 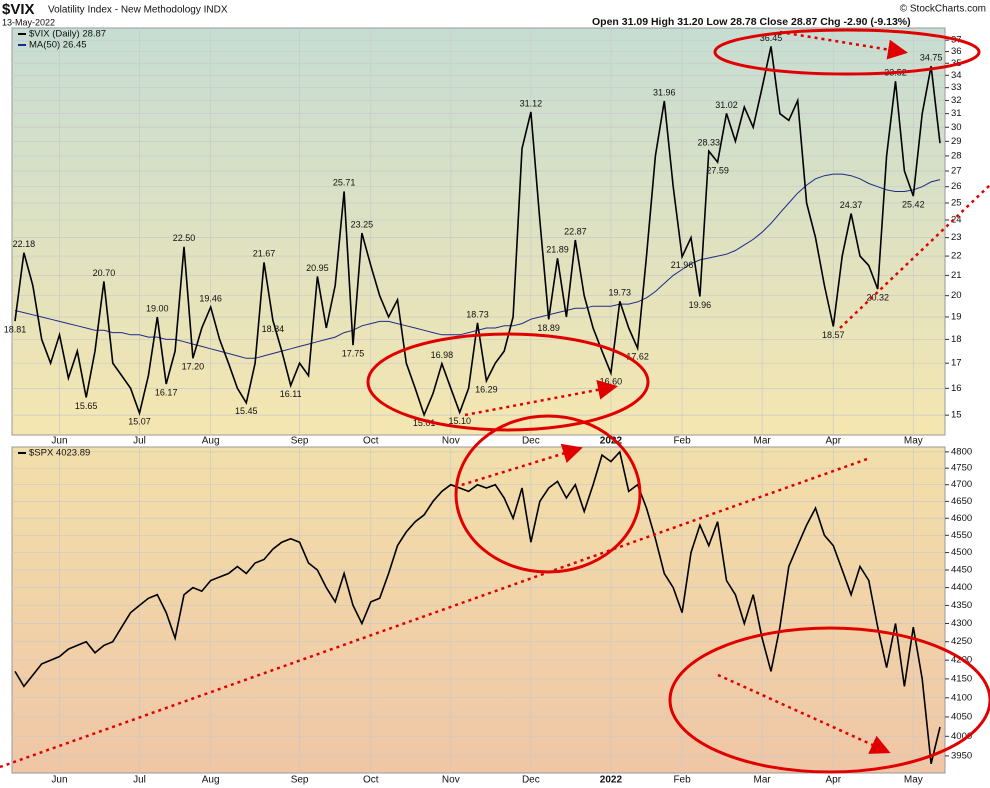 What do you see at coordinates (956, 75) in the screenshot?
I see `y-tick-label: 34` at bounding box center [956, 75].